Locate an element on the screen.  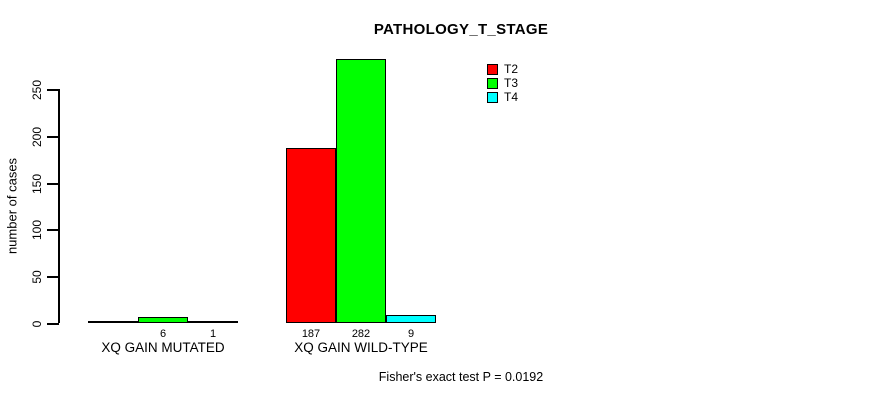
bar-count-label: 6 is located at coordinates (163, 334).